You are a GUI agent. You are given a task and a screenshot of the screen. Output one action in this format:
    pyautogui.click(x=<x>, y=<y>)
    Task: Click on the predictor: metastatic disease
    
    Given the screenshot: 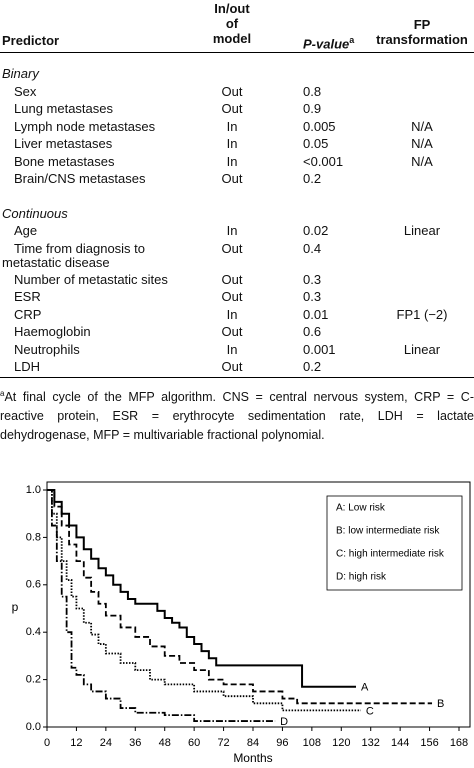 What is the action you would take?
    pyautogui.click(x=56, y=262)
    